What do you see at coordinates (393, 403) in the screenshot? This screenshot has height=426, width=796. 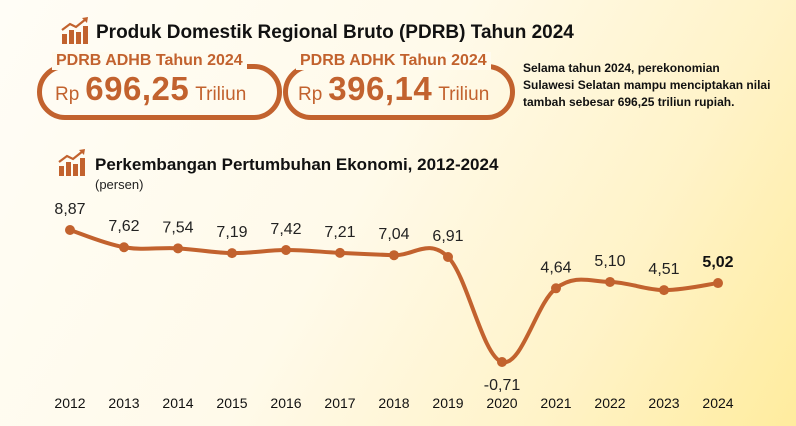 I see `x-tick-2018: 2018` at bounding box center [393, 403].